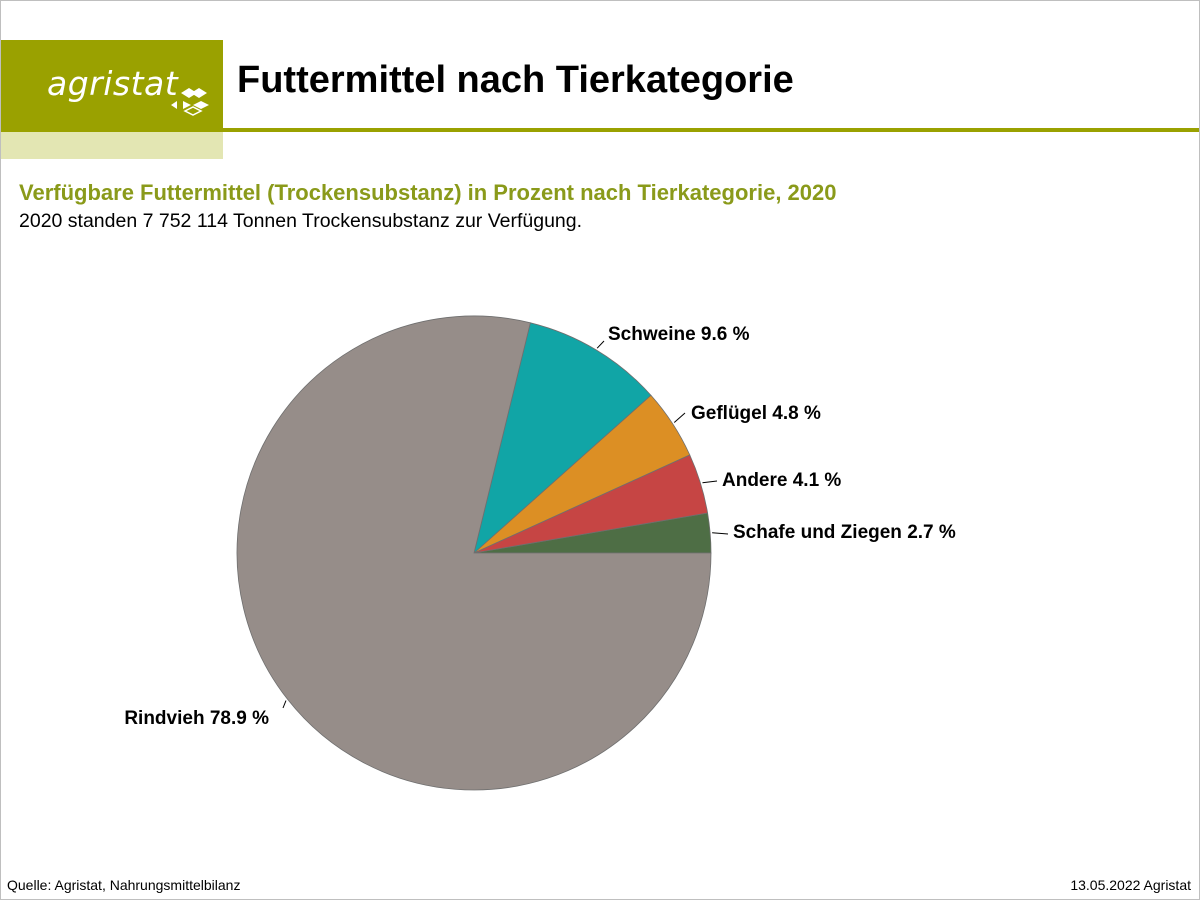 The height and width of the screenshot is (900, 1200). What do you see at coordinates (756, 413) in the screenshot?
I see `slice-label: Geflügel 4.8 %` at bounding box center [756, 413].